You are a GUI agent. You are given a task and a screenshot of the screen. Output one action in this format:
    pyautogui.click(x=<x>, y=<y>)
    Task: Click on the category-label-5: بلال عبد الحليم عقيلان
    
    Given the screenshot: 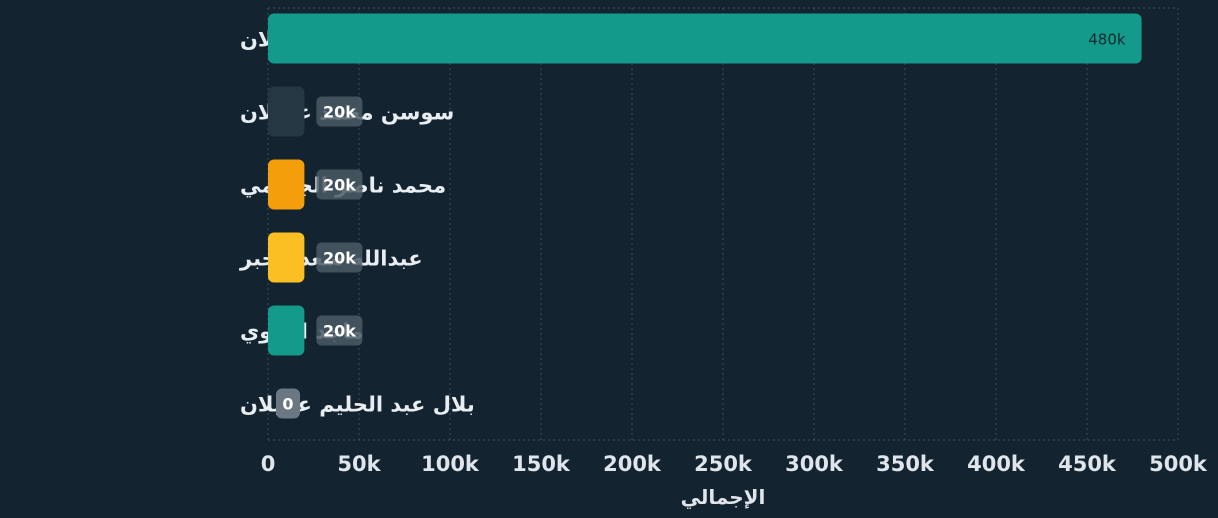 What is the action you would take?
    pyautogui.click(x=357, y=405)
    